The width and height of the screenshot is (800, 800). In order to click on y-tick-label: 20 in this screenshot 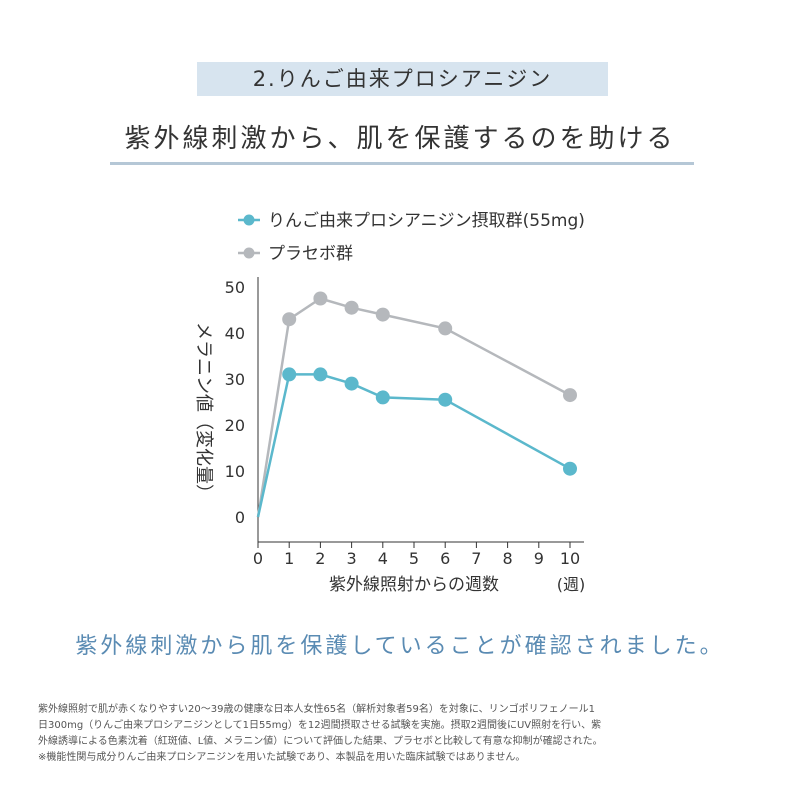, I will do `click(235, 425)`.